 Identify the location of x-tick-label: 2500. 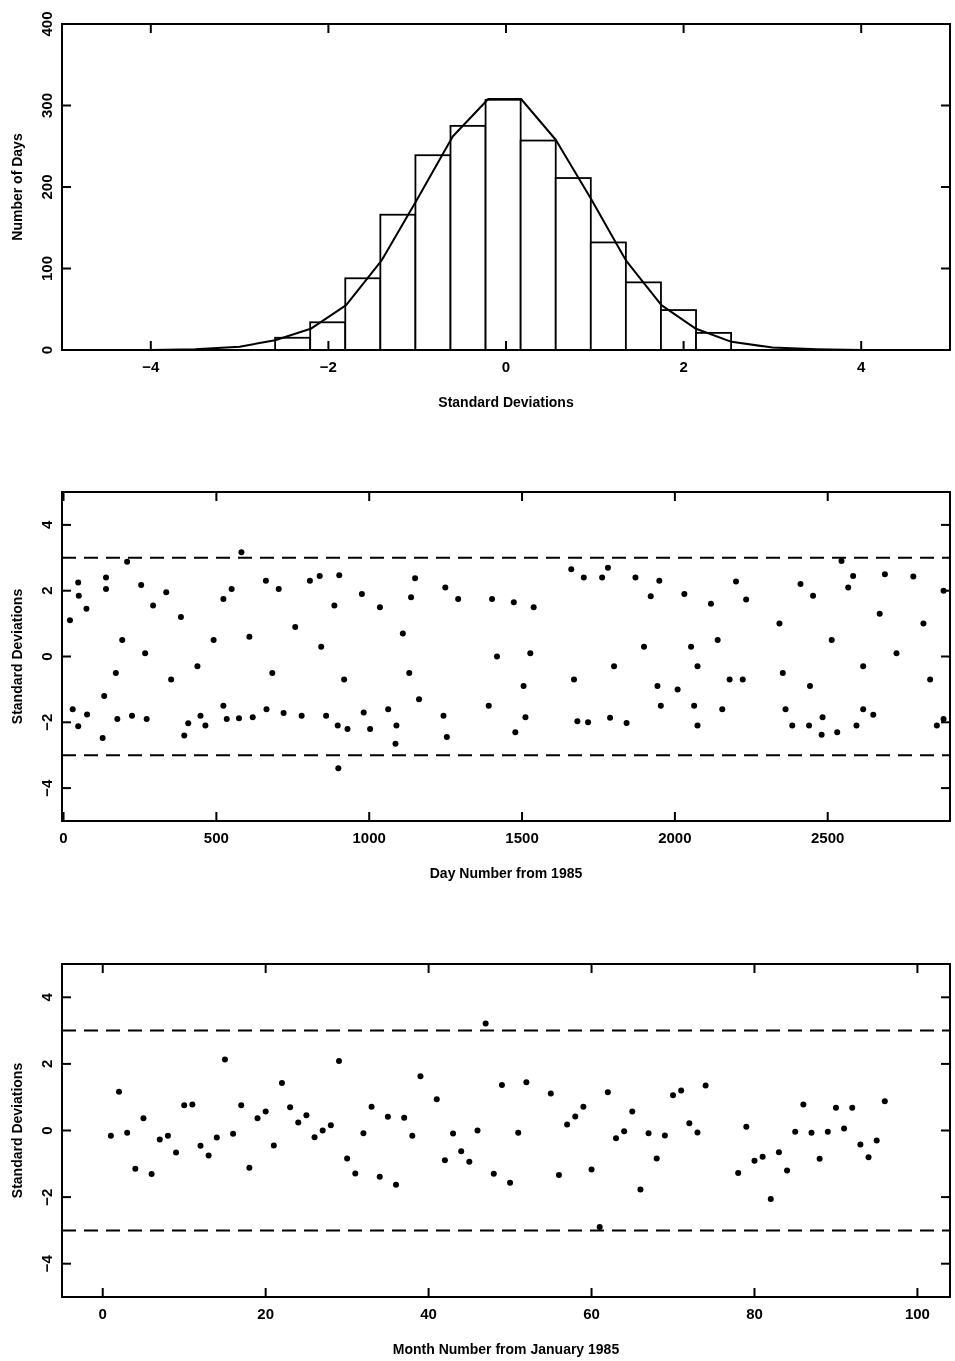
(828, 837).